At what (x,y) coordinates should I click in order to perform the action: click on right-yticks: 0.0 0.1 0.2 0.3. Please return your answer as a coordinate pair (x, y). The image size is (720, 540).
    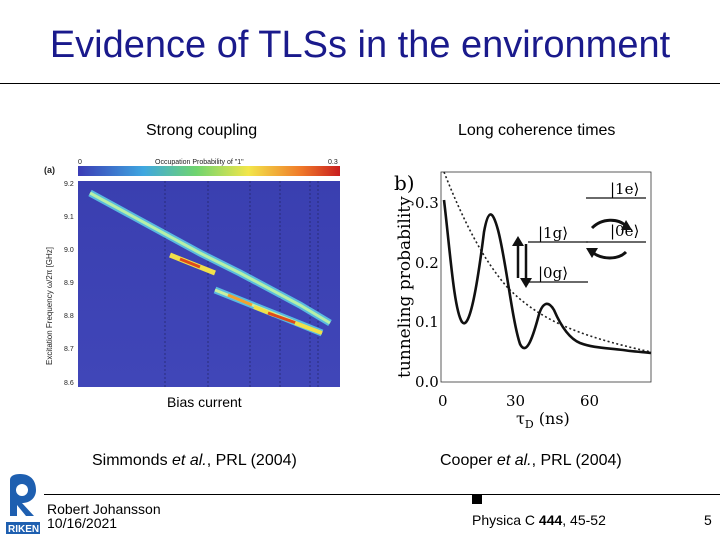
    Looking at the image, I should click on (427, 292).